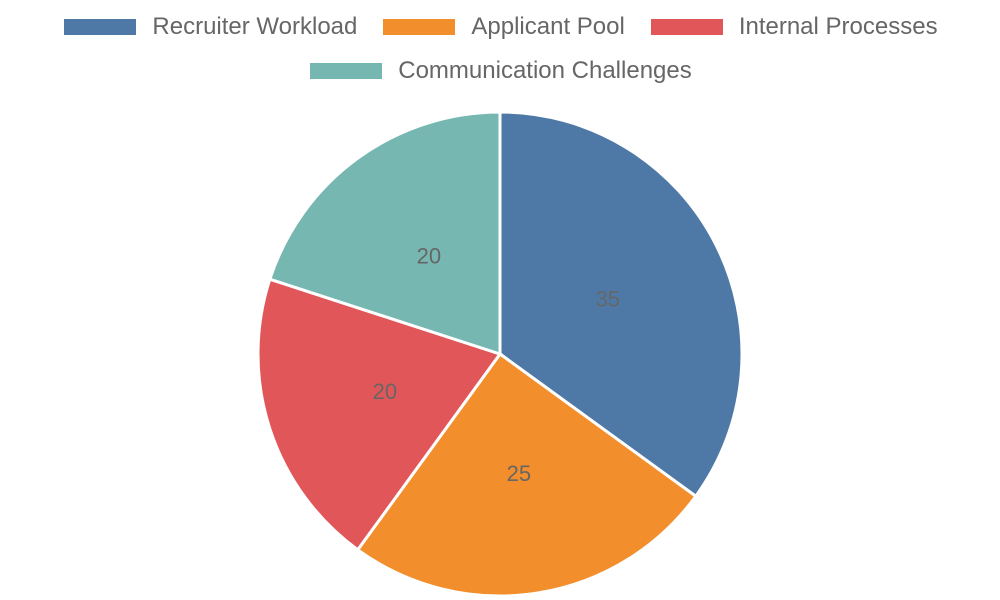 The height and width of the screenshot is (600, 1000). Describe the element at coordinates (255, 26) in the screenshot. I see `legend-label: Recruiter Workload` at that location.